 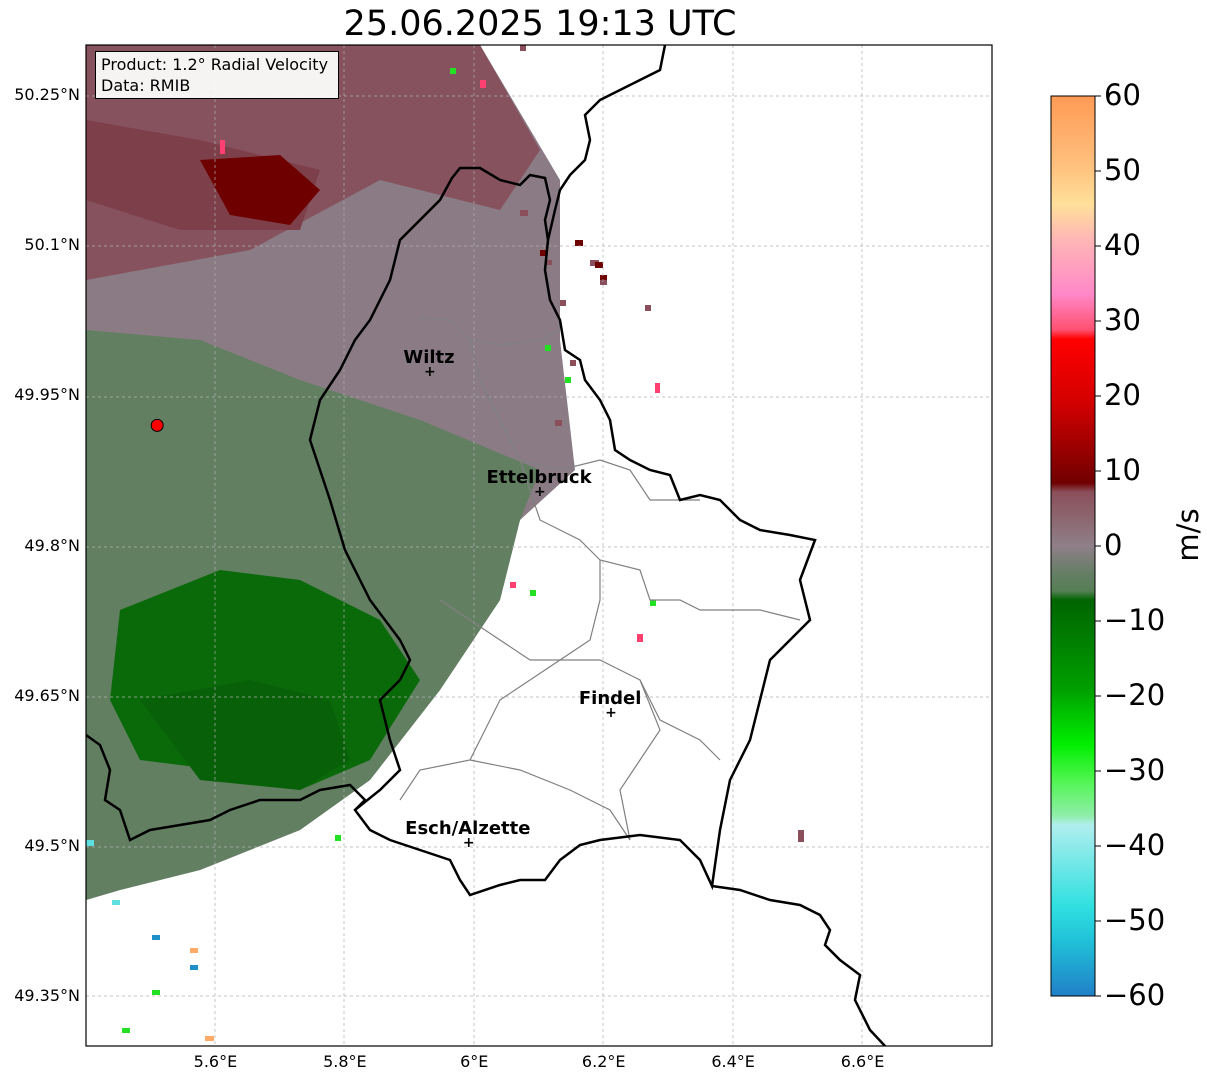 What do you see at coordinates (345, 1061) in the screenshot?
I see `lon-tick-label: 5.8°E` at bounding box center [345, 1061].